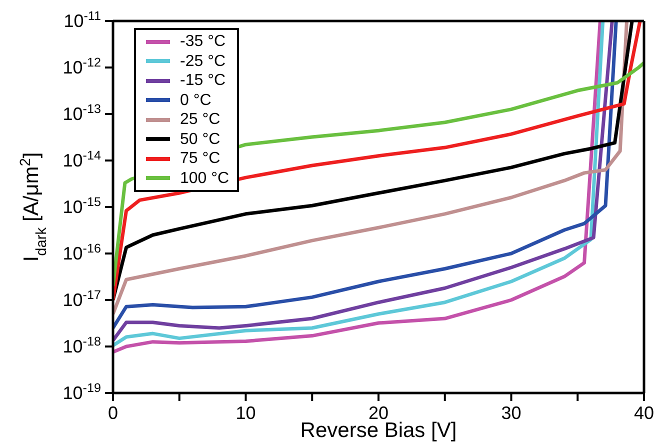 The image size is (656, 446). I want to click on x-tick-label: 30, so click(511, 413).